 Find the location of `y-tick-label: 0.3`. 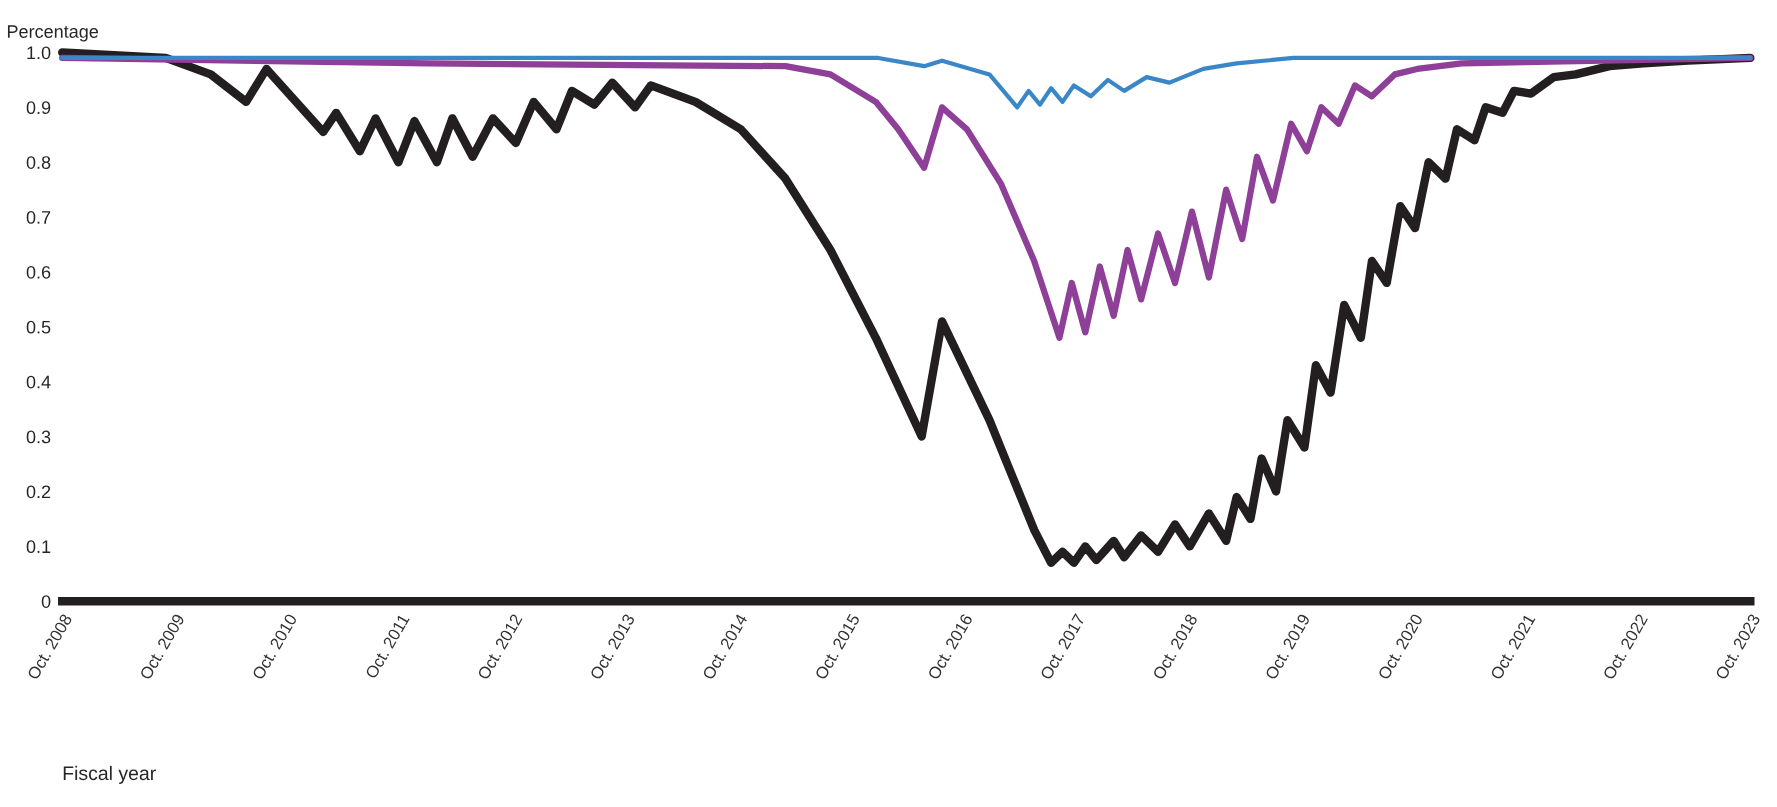

y-tick-label: 0.3 is located at coordinates (38, 437).